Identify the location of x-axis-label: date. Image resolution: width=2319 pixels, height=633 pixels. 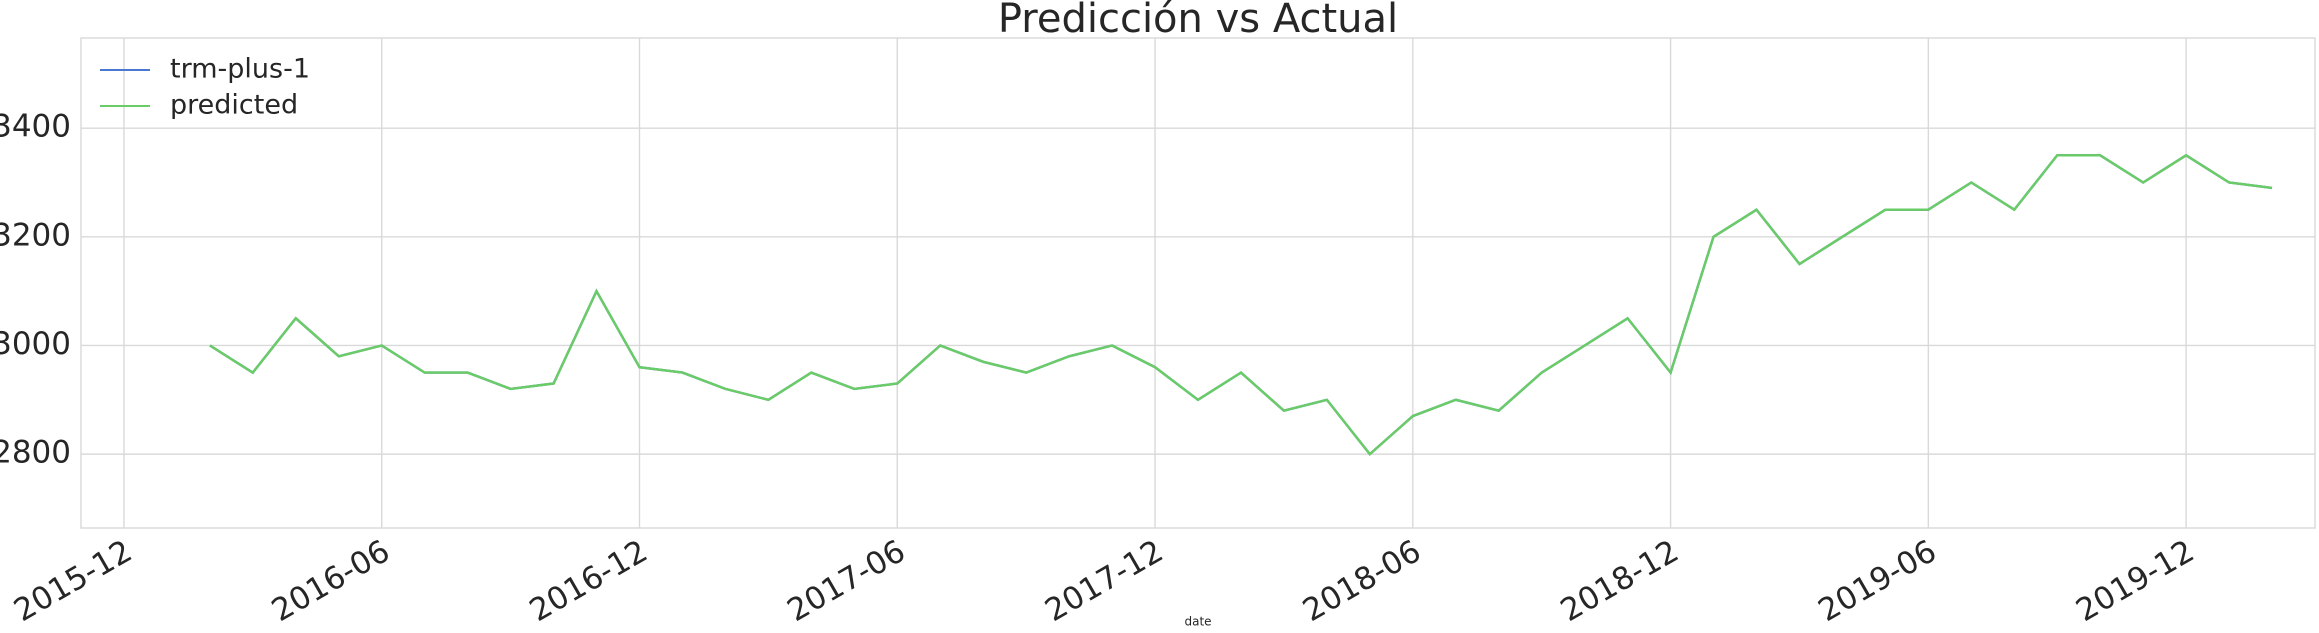
(1197, 622).